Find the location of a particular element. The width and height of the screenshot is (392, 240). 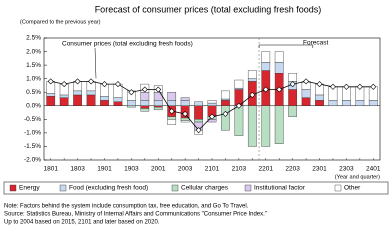

annotation-leader is located at coordinates (95, 63).